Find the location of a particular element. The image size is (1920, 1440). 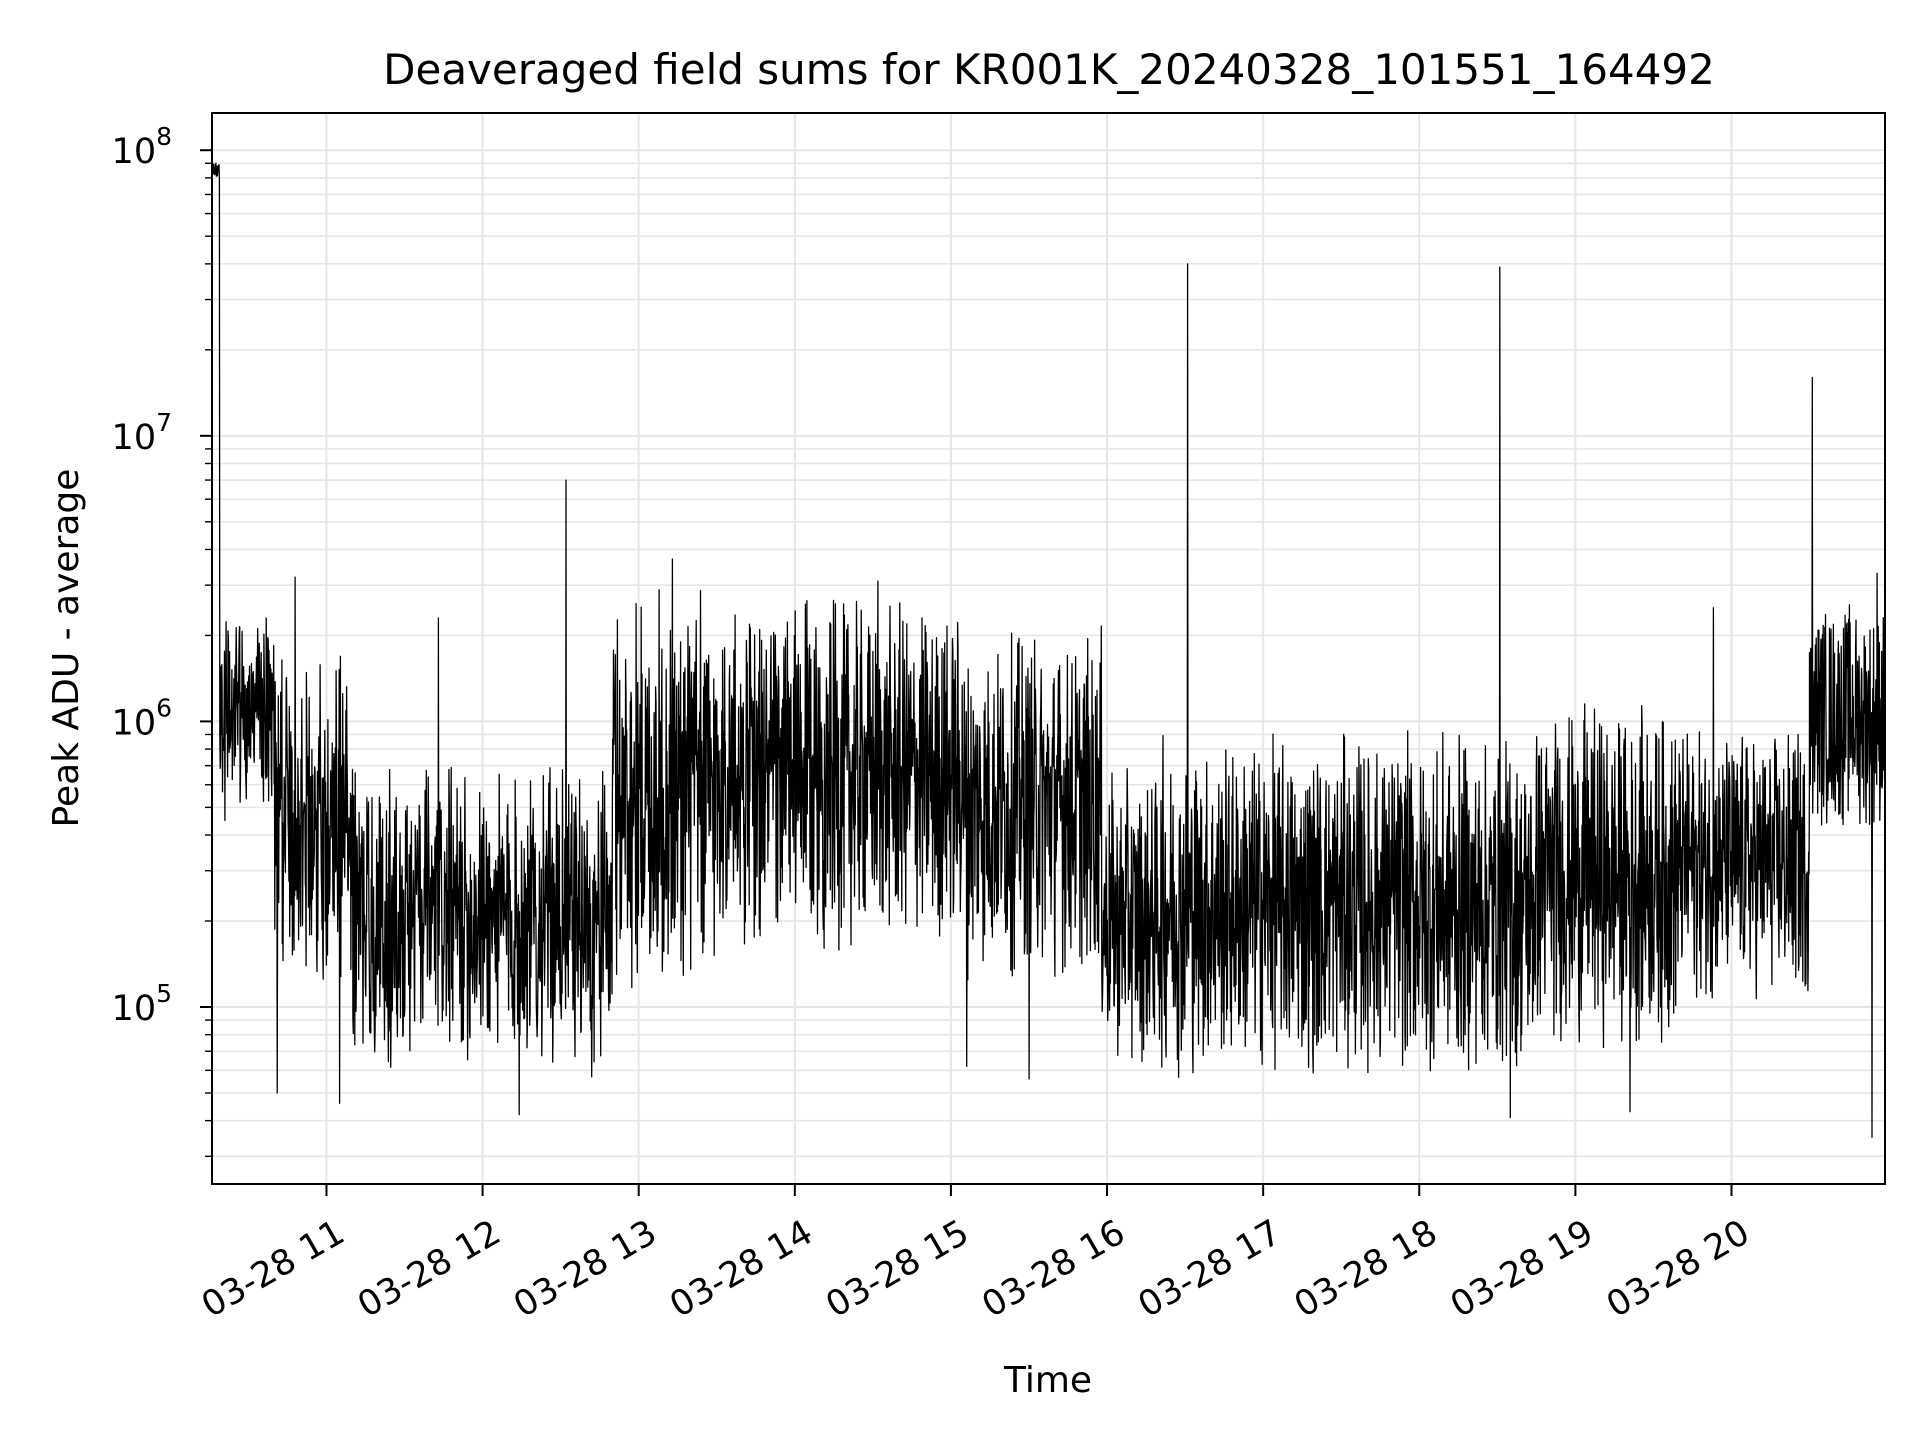

y-axis-label: Peak ADU - average is located at coordinates (66, 648).